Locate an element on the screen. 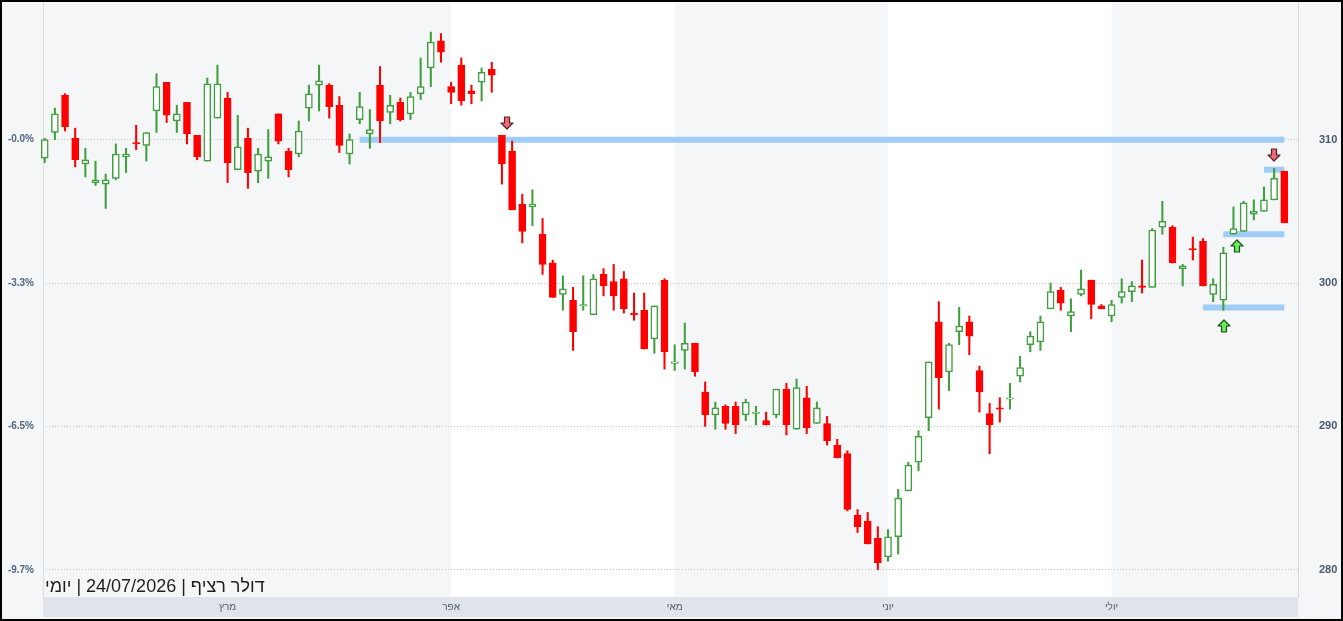 The width and height of the screenshot is (1343, 621). y2-tick-label: -6.5% is located at coordinates (21, 426).